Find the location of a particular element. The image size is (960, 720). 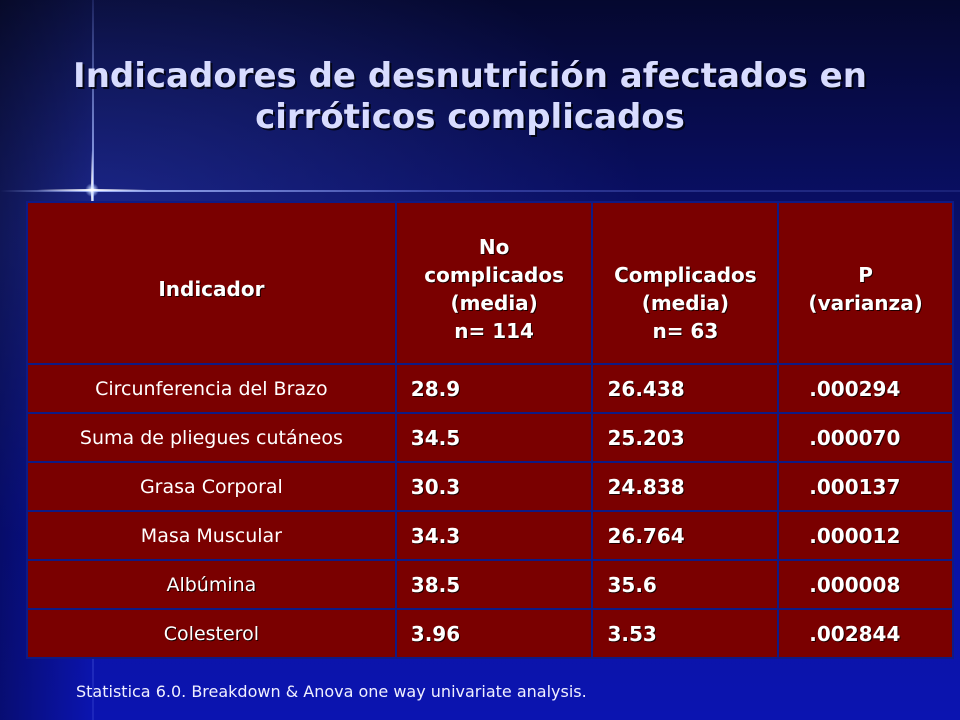

header-complicados: Complicados (media) n= 63 is located at coordinates (685, 283).